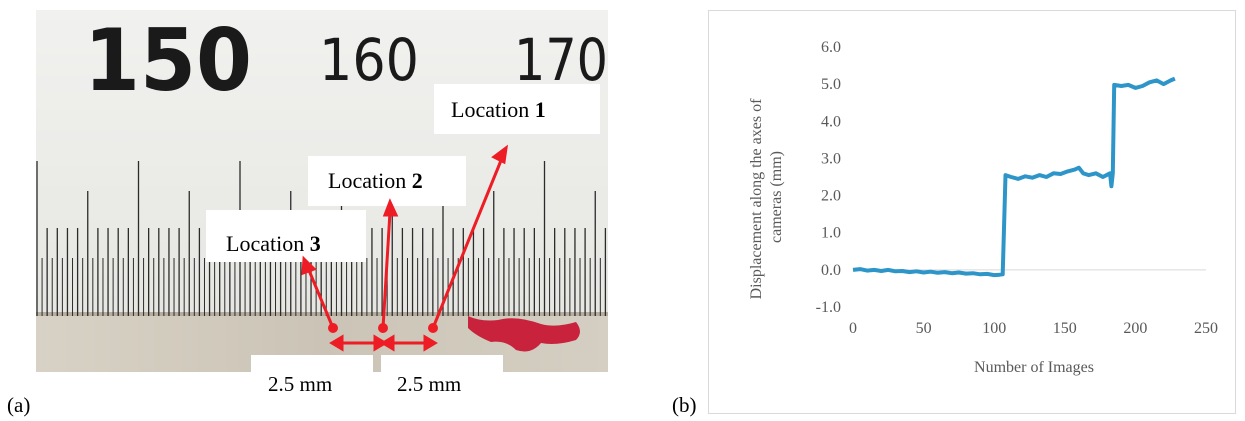 The height and width of the screenshot is (421, 1245). I want to click on y-tick-label: 2.0, so click(831, 196).